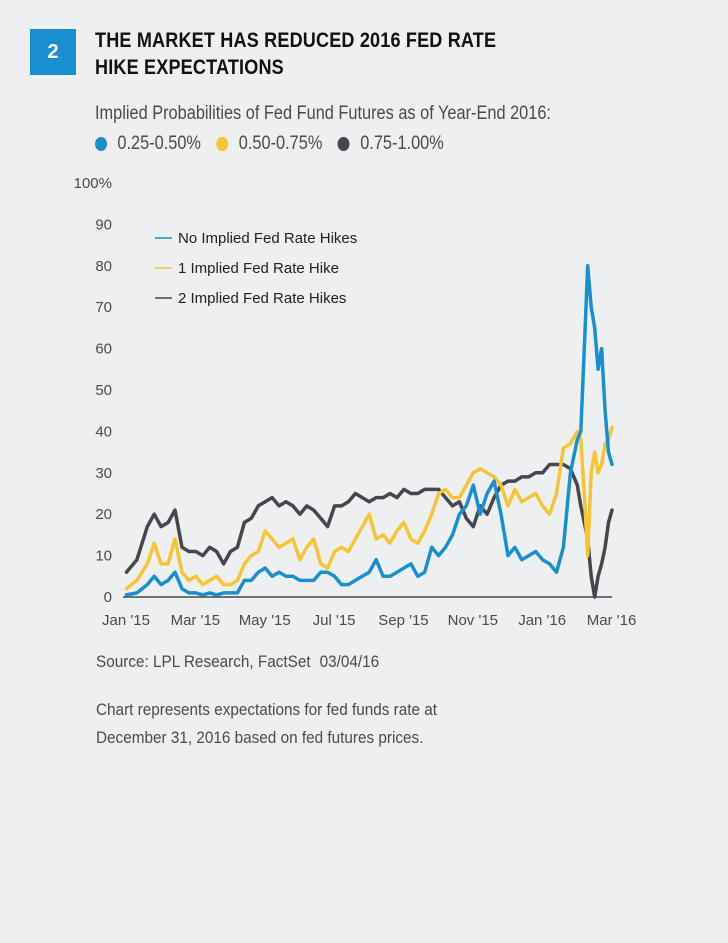 Image resolution: width=728 pixels, height=943 pixels. What do you see at coordinates (103, 514) in the screenshot?
I see `y-tick-label: 20` at bounding box center [103, 514].